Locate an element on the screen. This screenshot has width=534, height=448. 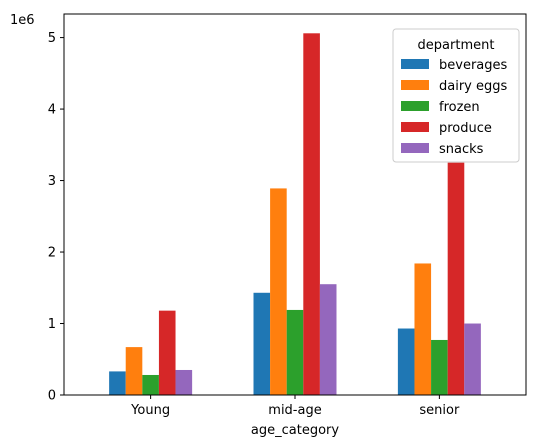
legend-swatch-snacks is located at coordinates (415, 148).